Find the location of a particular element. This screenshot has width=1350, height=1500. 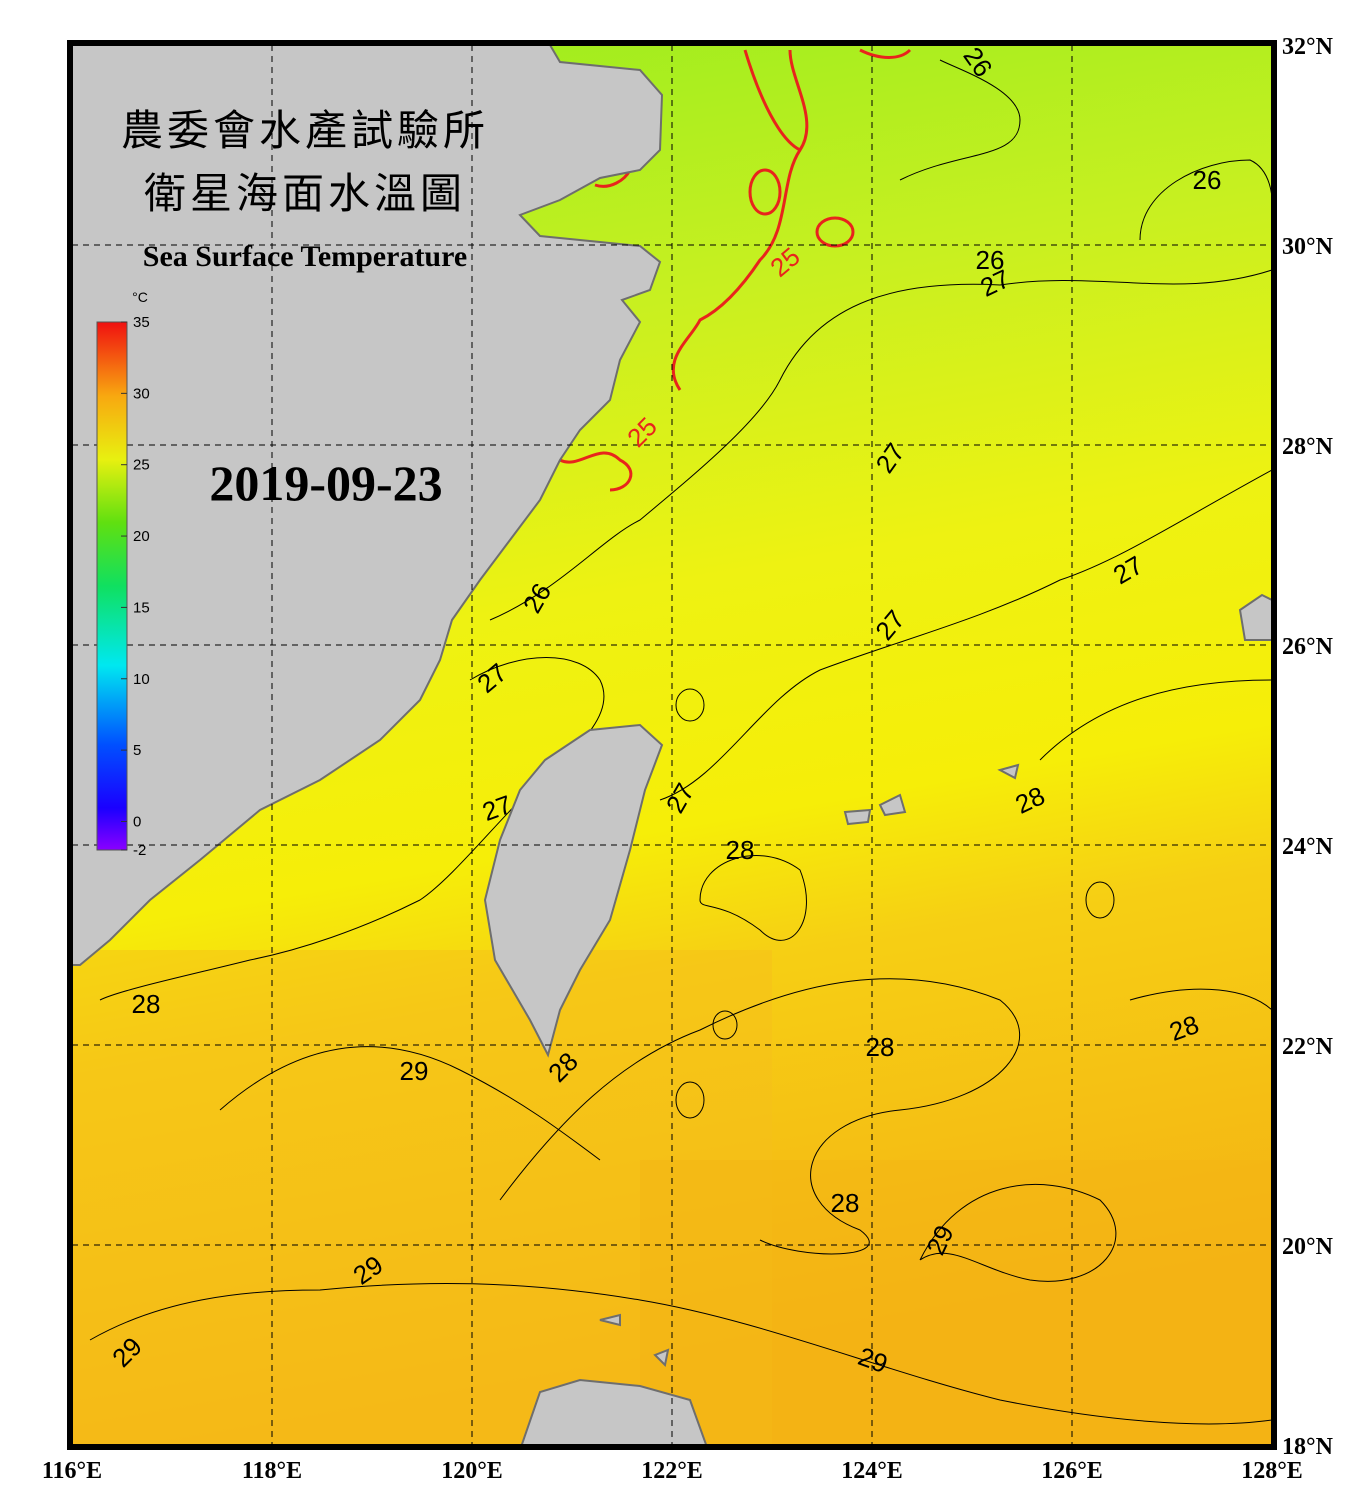

lat-label: 20°N is located at coordinates (1308, 1247).